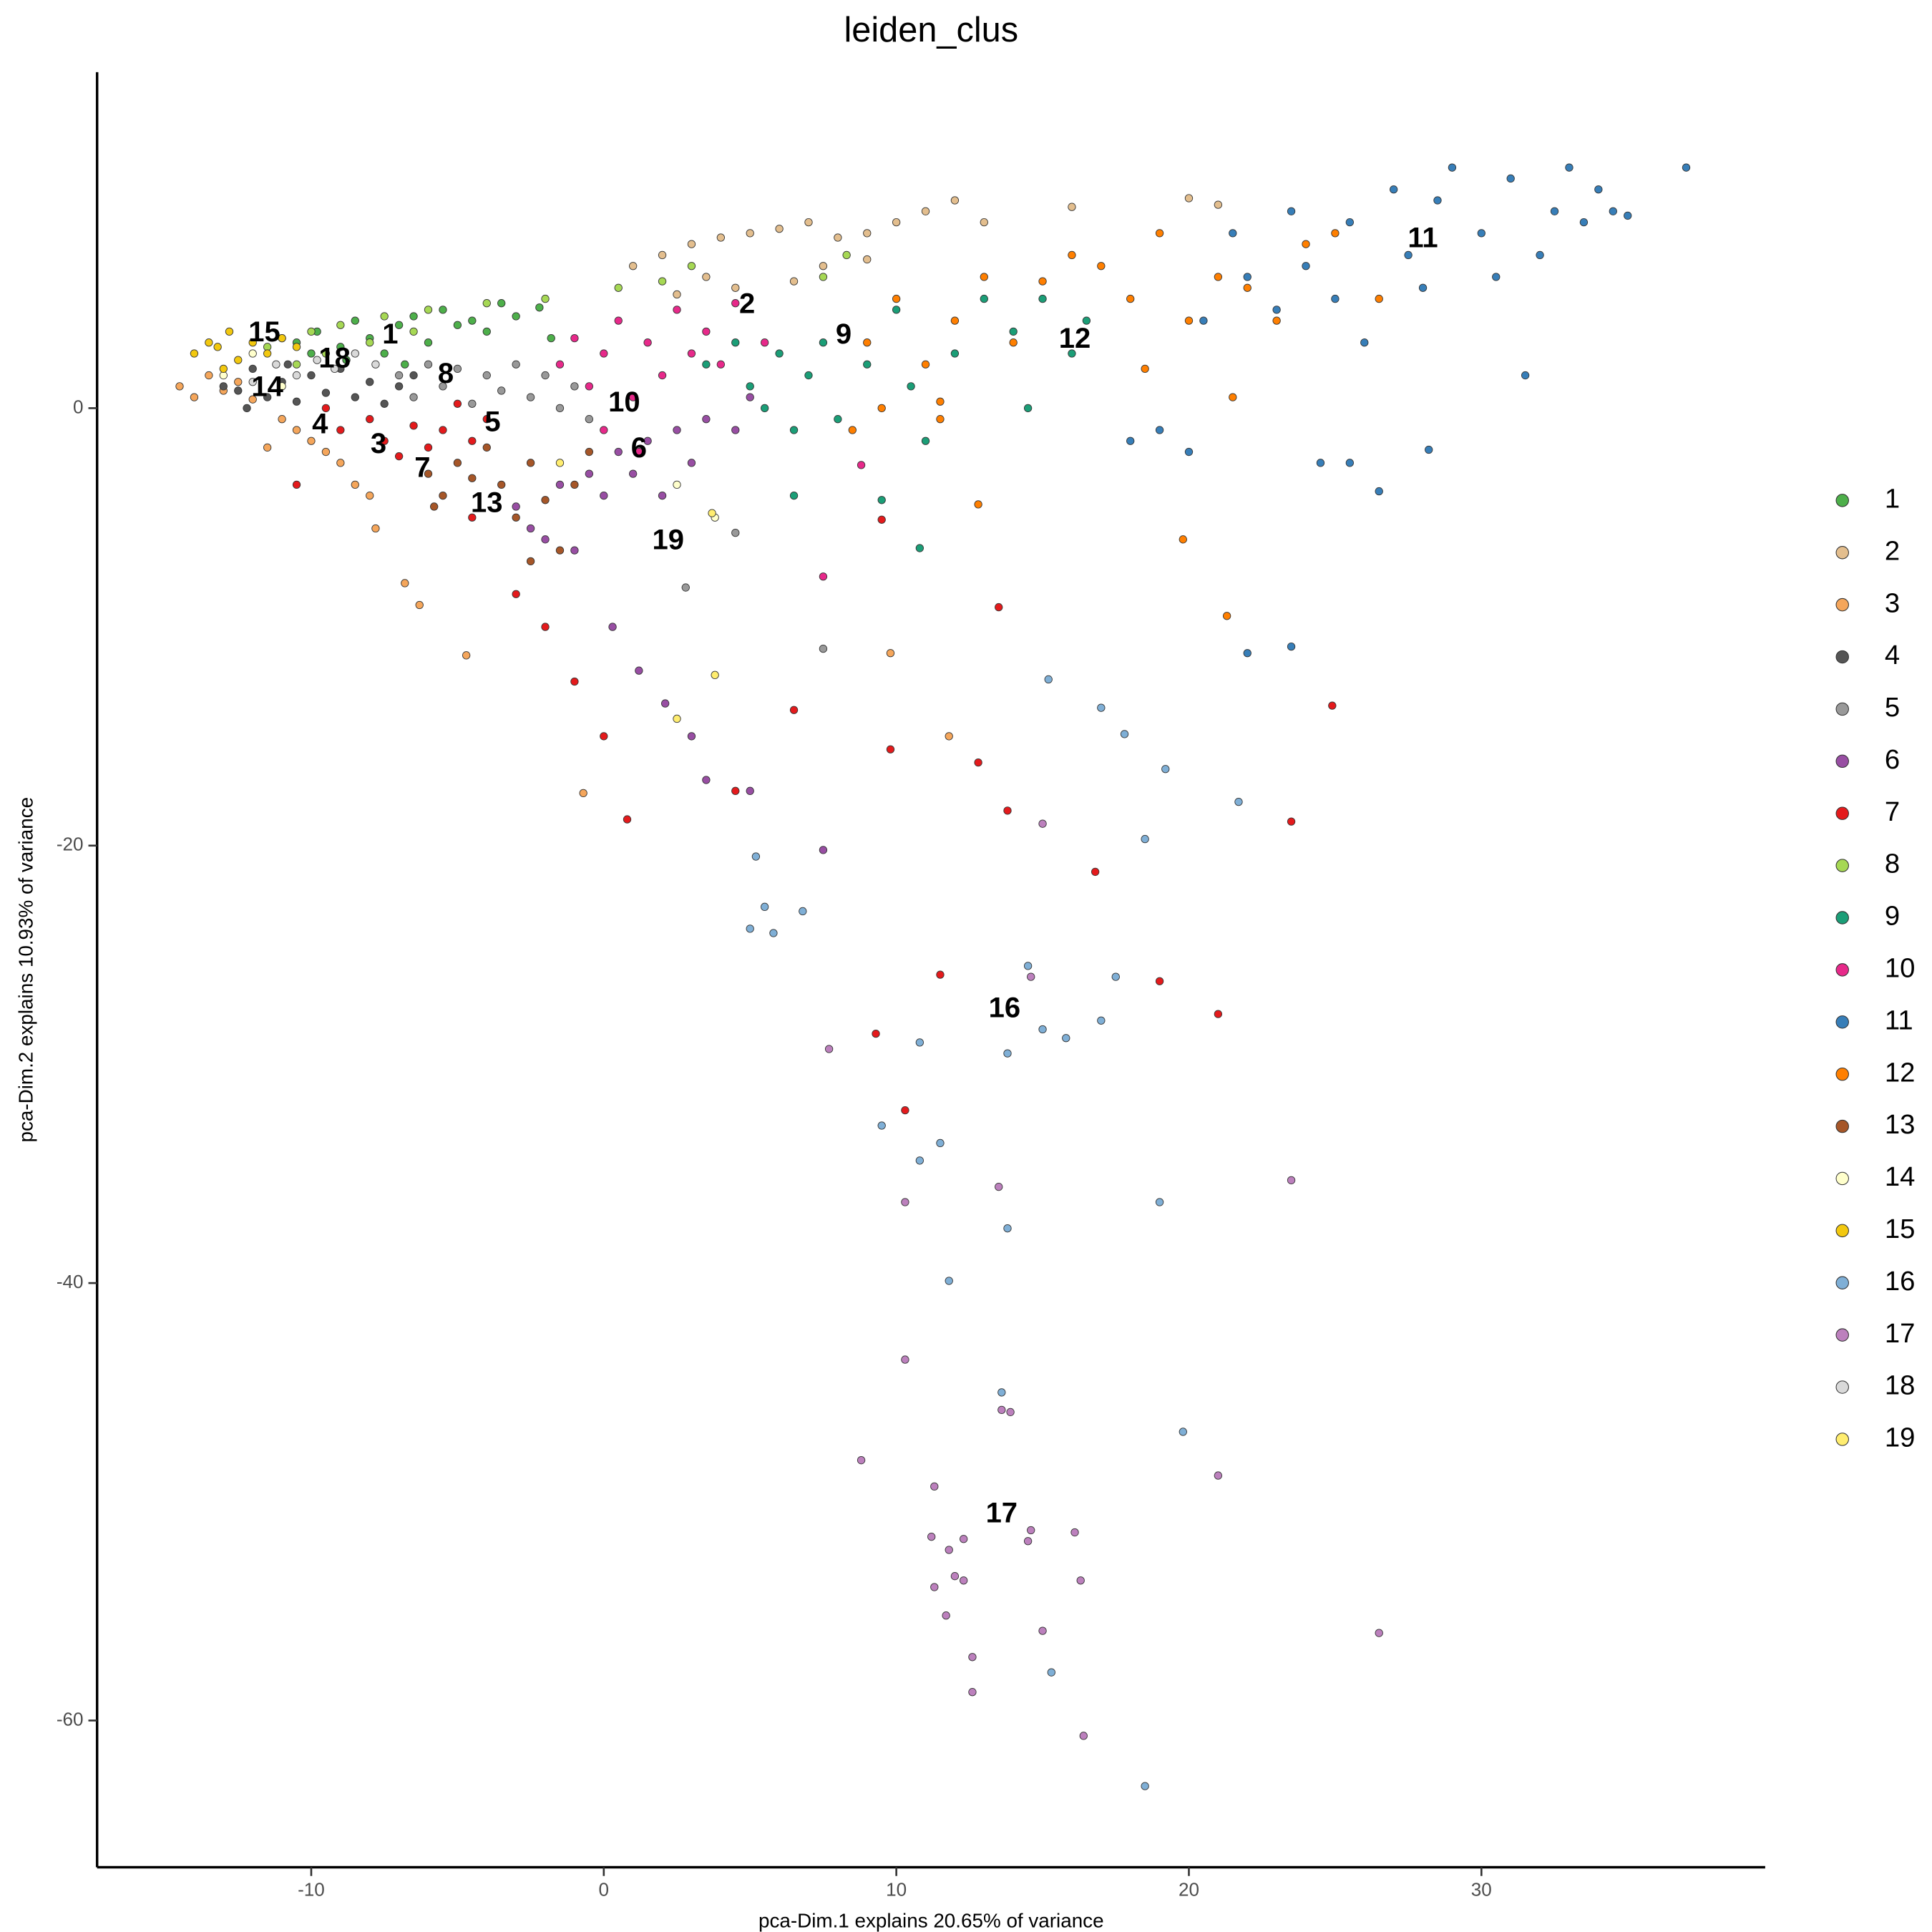 The height and width of the screenshot is (1932, 1932). Describe the element at coordinates (1900, 1176) in the screenshot. I see `legend-label: 14` at that location.